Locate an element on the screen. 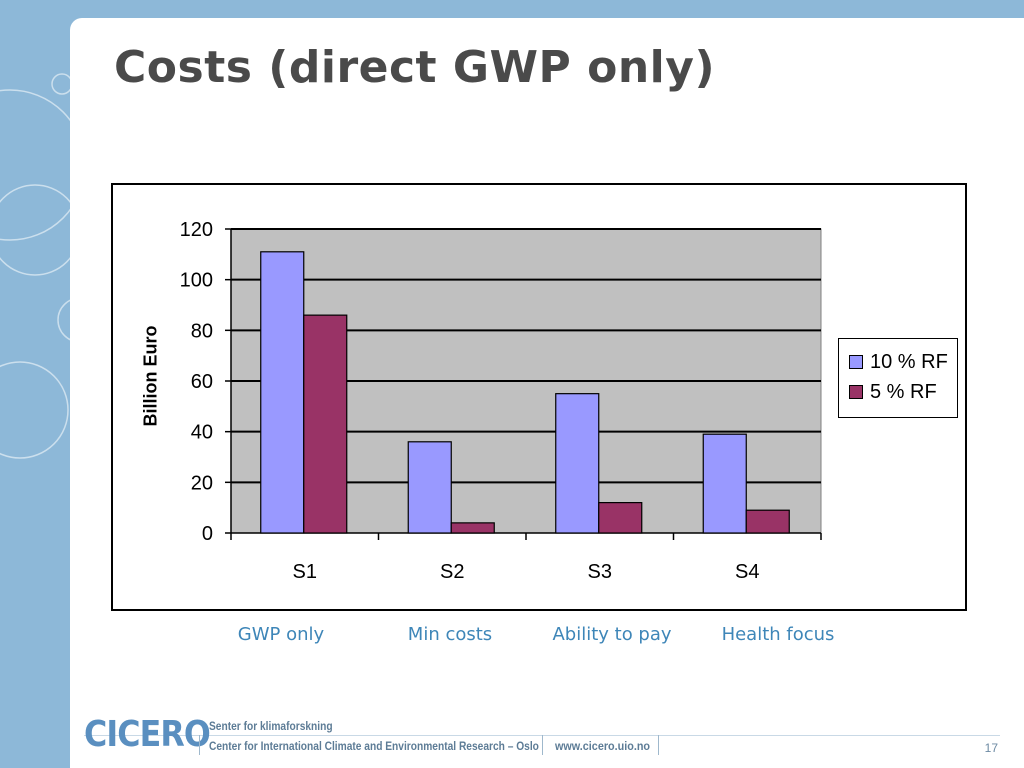 This screenshot has height=768, width=1024. legend-item-10-rf: 10 % RF is located at coordinates (903, 362).